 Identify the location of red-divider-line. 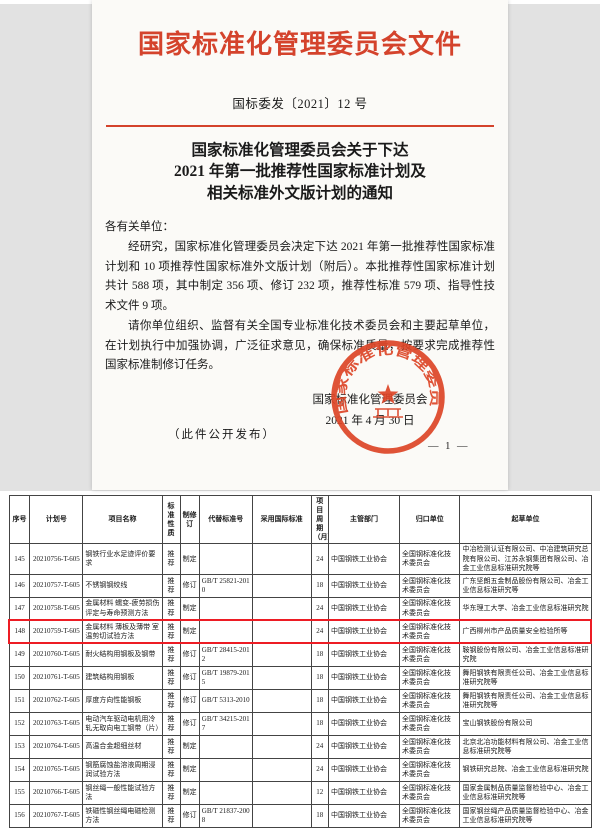
(300, 126).